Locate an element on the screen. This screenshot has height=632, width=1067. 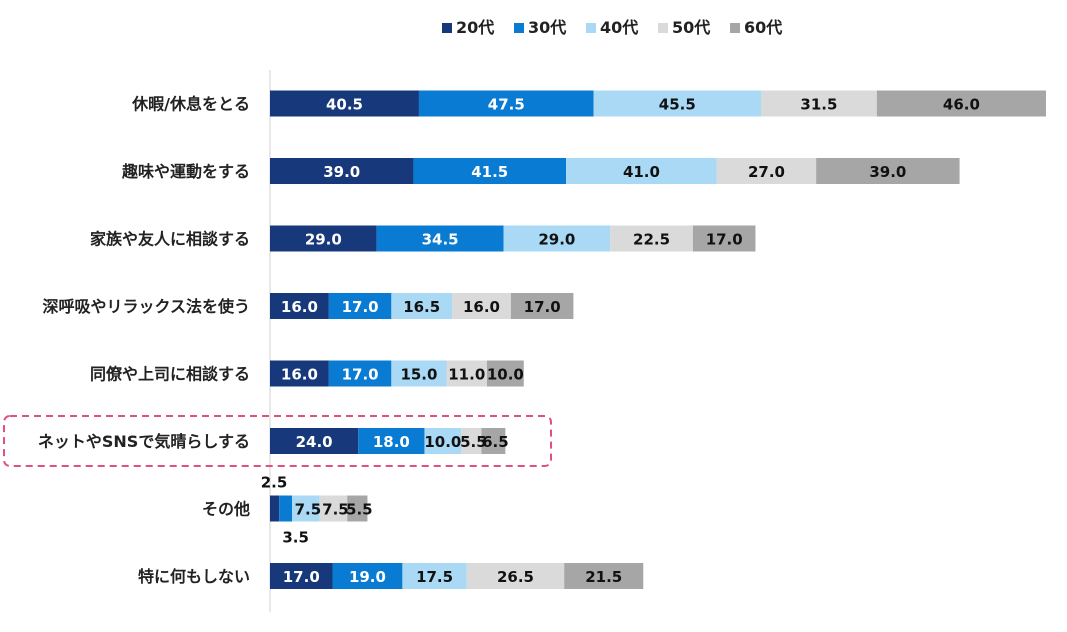
value-label-4-1: 16.0 is located at coordinates (299, 307).